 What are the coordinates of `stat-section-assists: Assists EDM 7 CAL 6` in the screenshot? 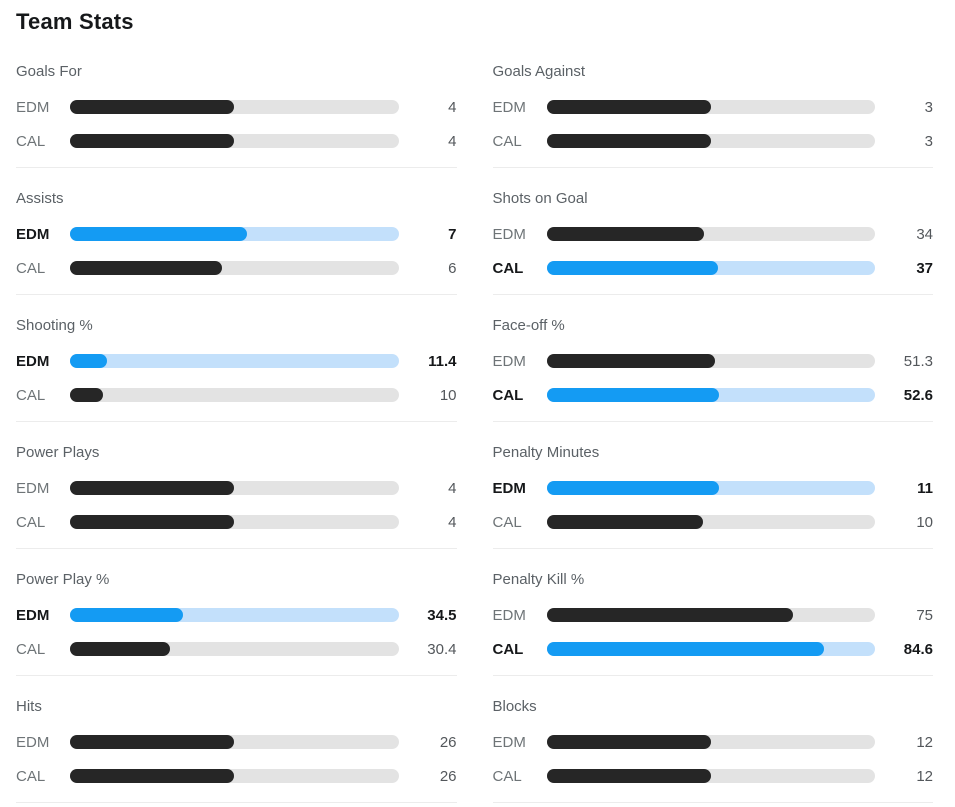 It's located at (236, 231).